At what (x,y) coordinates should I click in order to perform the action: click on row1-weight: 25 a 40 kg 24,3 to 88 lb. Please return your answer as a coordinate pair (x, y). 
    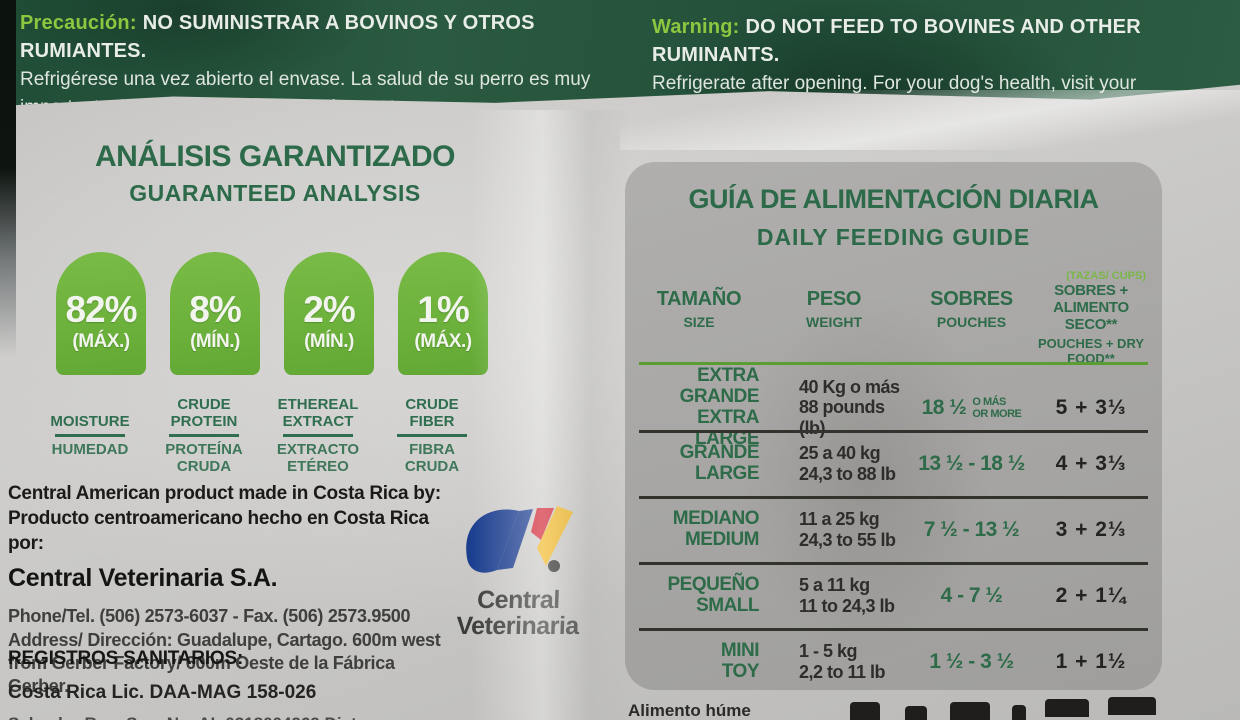
    Looking at the image, I should click on (834, 463).